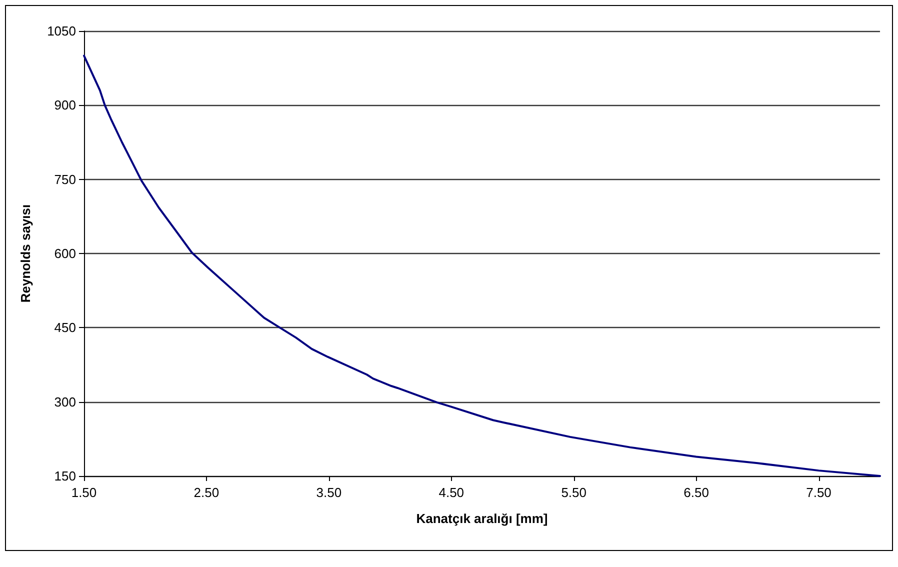  I want to click on y-axis-title: Reynolds sayısı, so click(25, 253).